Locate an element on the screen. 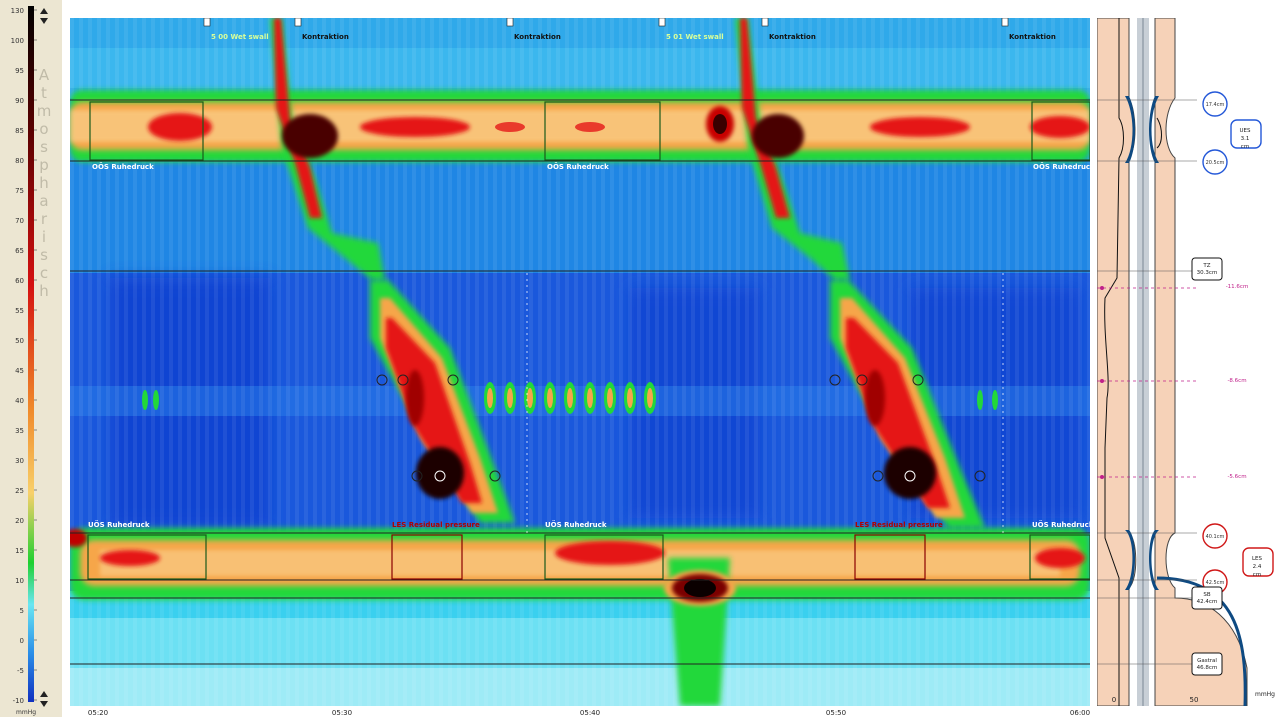 The width and height of the screenshot is (1277, 721). ues-pressure-band is located at coordinates (580, 126).